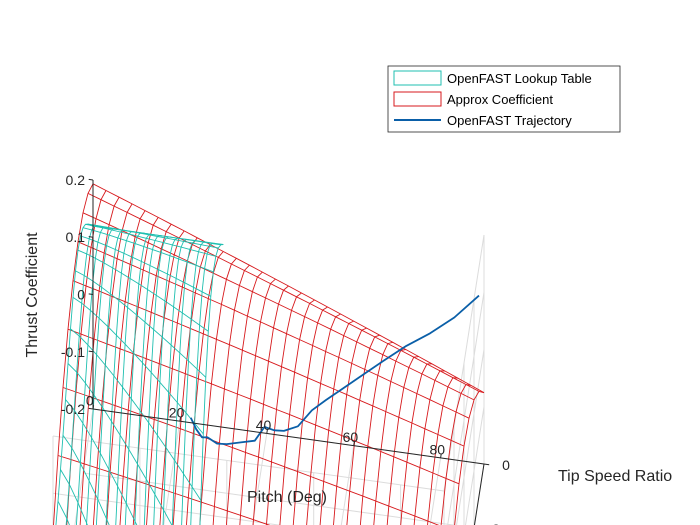 The width and height of the screenshot is (700, 525). I want to click on legend-entry: OpenFAST Trajectory, so click(509, 120).